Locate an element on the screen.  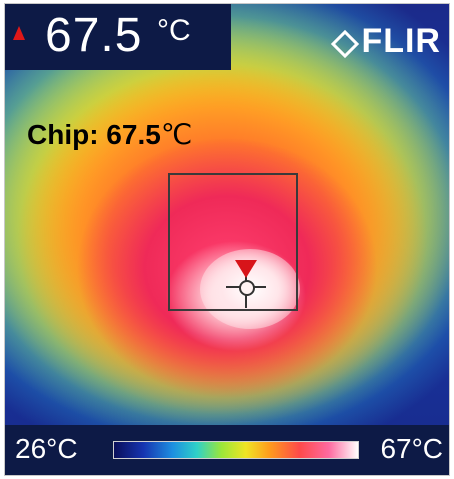
reading-unit: °C is located at coordinates (174, 30).